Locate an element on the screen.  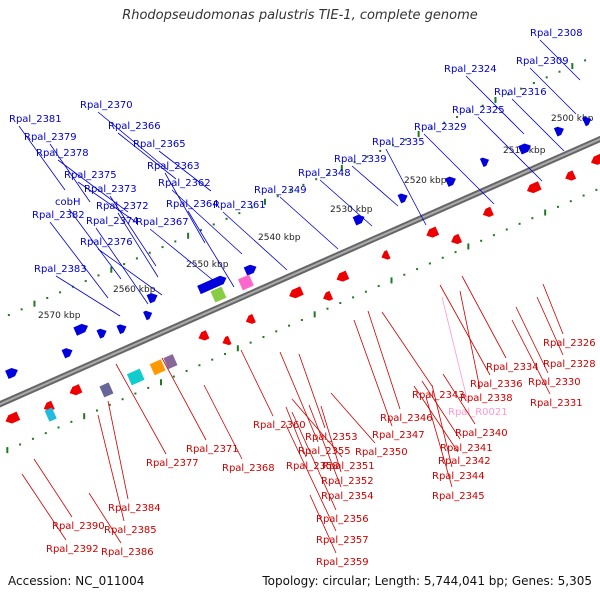
gene-label-top: Rpal_2325 is located at coordinates (478, 110).